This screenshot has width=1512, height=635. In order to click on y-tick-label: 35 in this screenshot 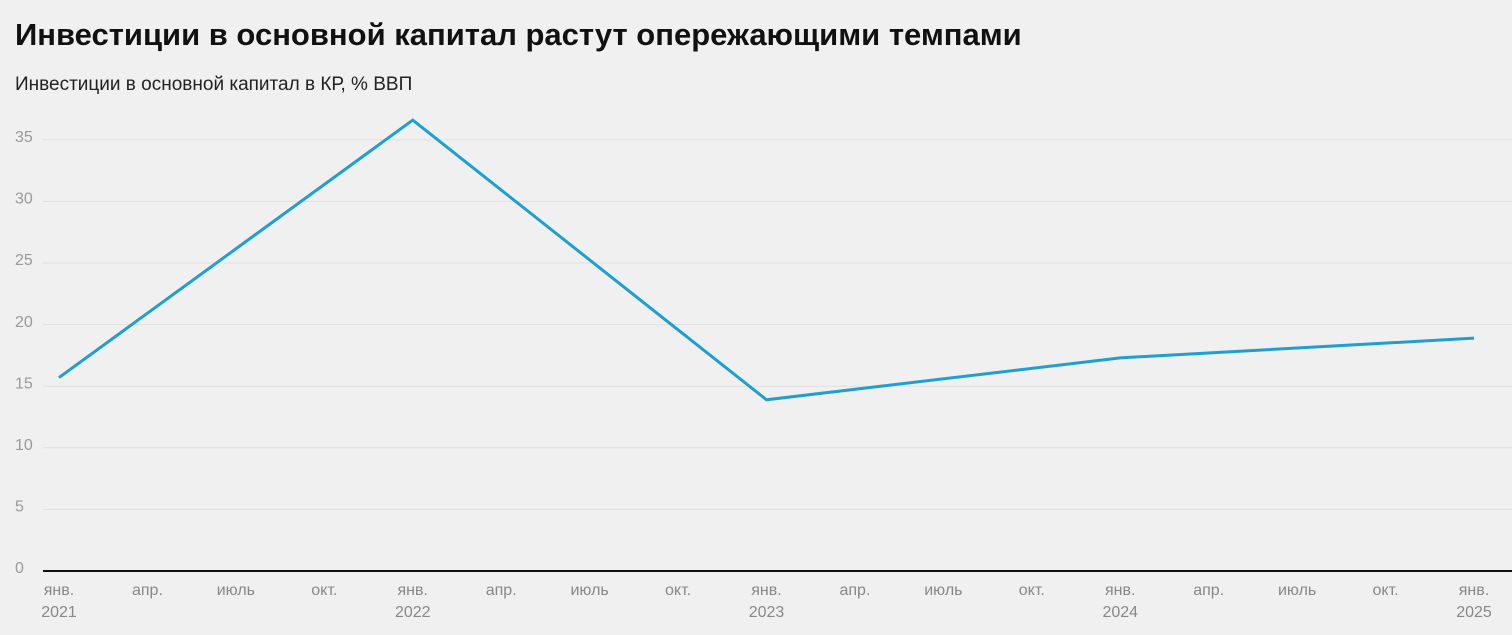, I will do `click(24, 137)`.